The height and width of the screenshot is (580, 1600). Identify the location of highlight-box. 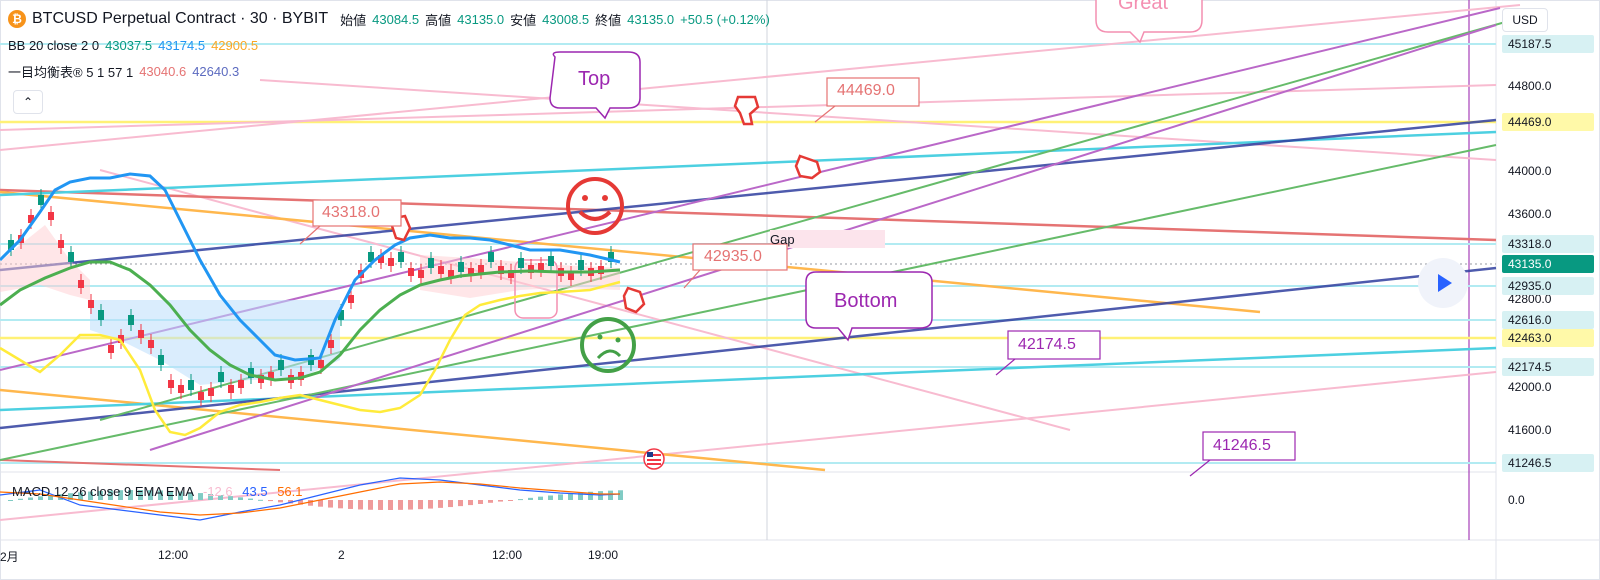
(536, 289).